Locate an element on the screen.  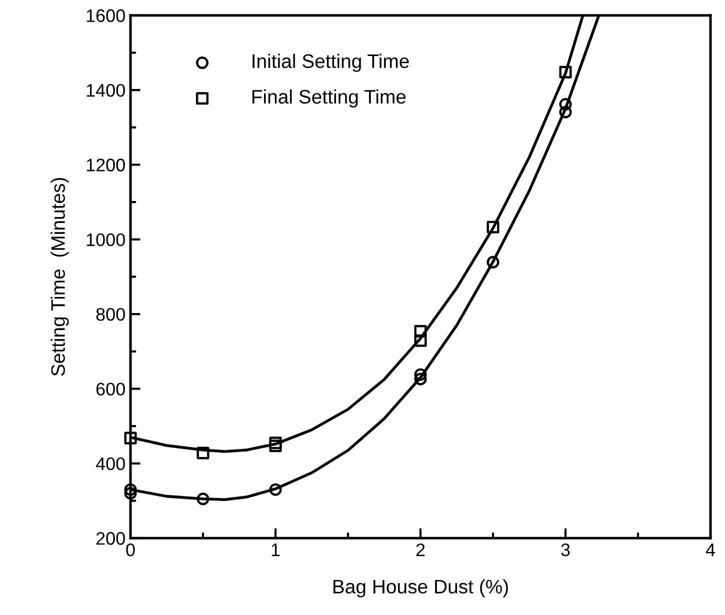
y-tick-label: 800 is located at coordinates (110, 314).